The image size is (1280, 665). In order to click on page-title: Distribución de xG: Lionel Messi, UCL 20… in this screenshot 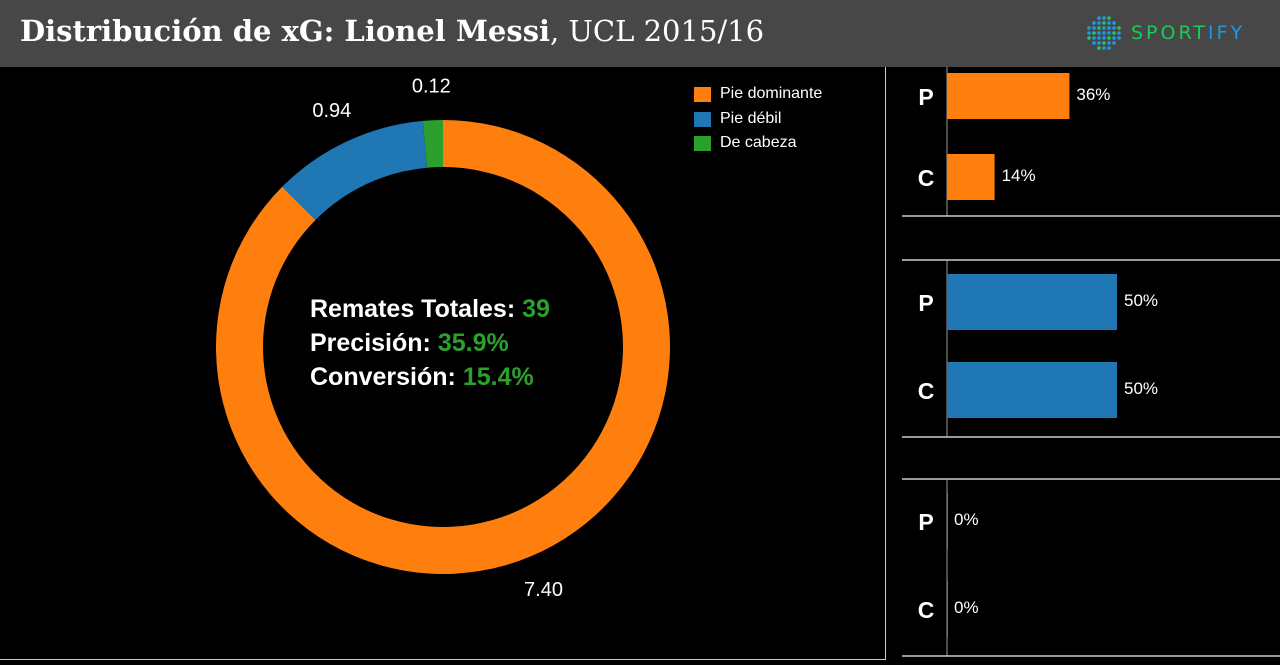, I will do `click(392, 31)`.